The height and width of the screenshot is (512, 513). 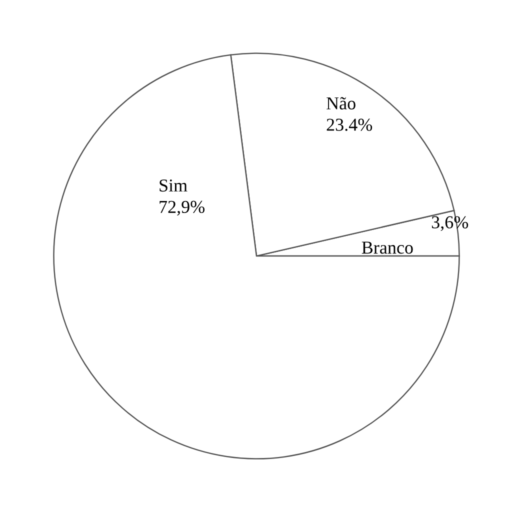 What do you see at coordinates (341, 103) in the screenshot?
I see `slice-label: Não` at bounding box center [341, 103].